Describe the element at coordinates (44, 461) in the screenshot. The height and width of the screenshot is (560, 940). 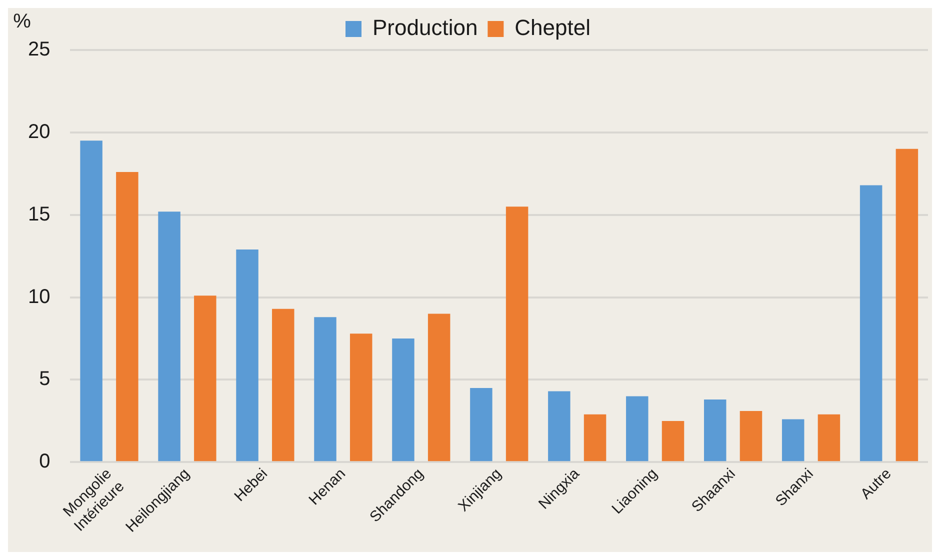
I see `y-tick-label: 0` at that location.